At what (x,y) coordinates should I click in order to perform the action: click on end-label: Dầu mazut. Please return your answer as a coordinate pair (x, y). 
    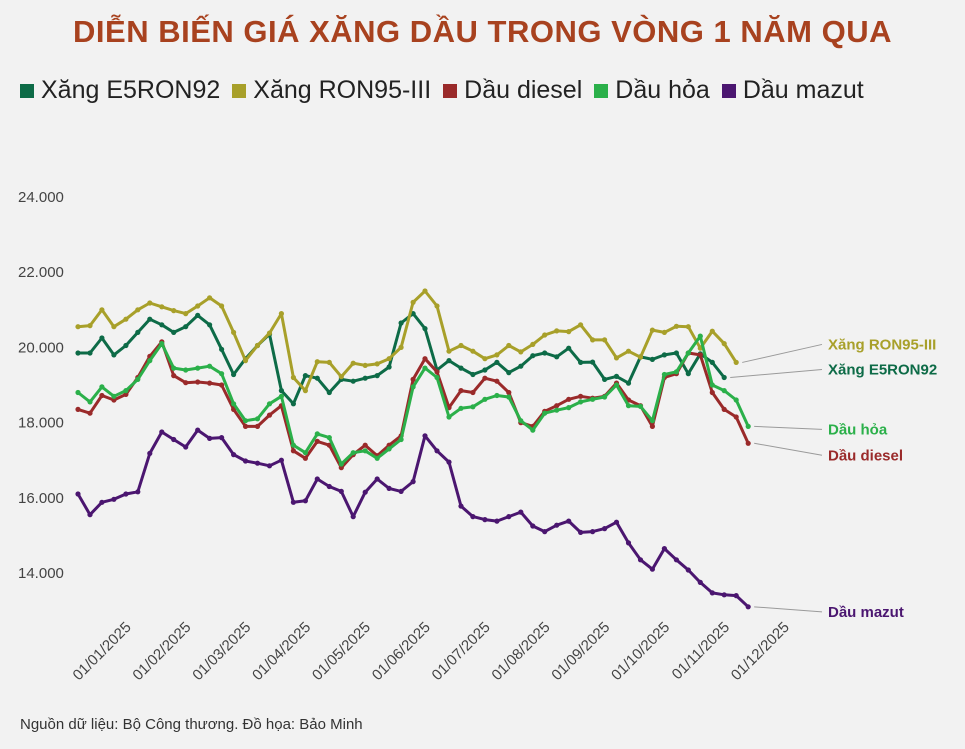
    Looking at the image, I should click on (866, 612).